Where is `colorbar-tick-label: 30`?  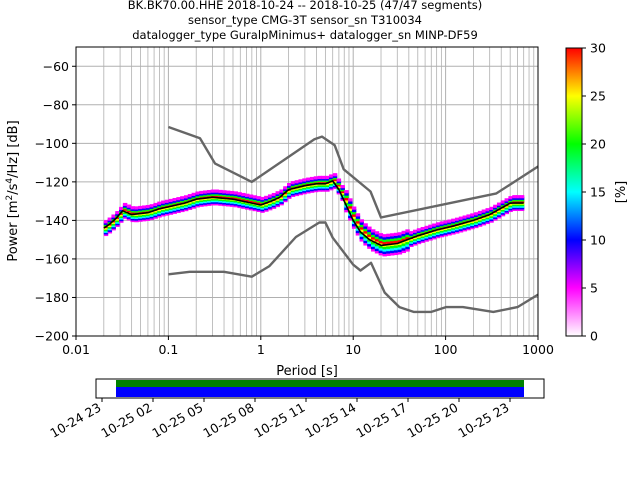 colorbar-tick-label: 30 is located at coordinates (598, 48).